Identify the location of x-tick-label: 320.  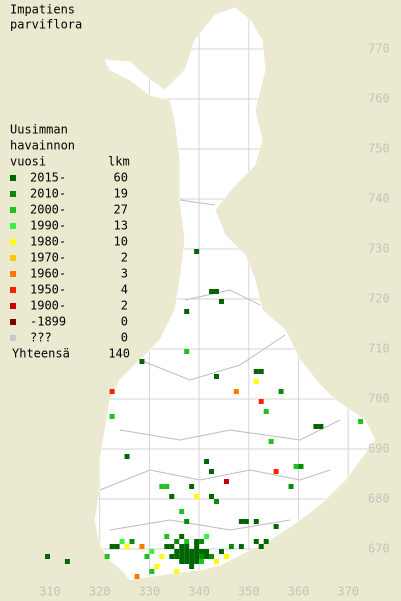
(100, 592).